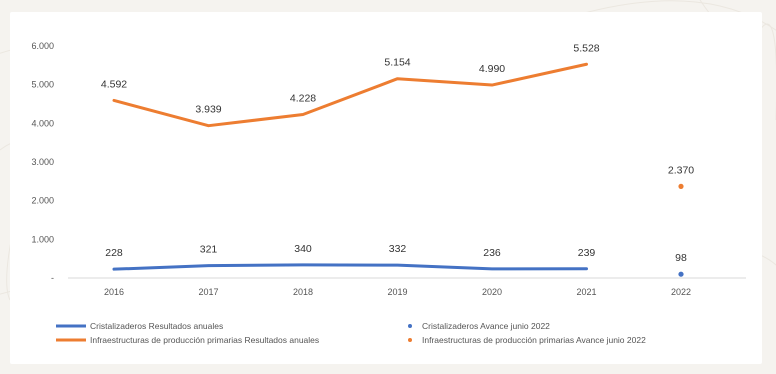  I want to click on legend-item: Cristalizaderos Avance junio 2022, so click(479, 326).